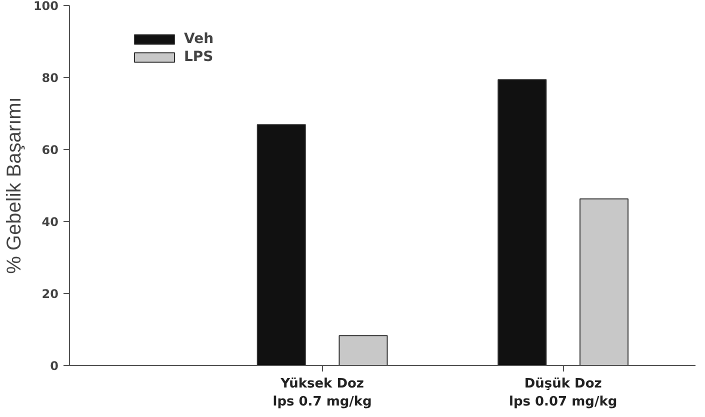 The height and width of the screenshot is (417, 705). What do you see at coordinates (563, 393) in the screenshot?
I see `x-tick-label: Düşük Doz lps 0.07 mg/kg` at bounding box center [563, 393].